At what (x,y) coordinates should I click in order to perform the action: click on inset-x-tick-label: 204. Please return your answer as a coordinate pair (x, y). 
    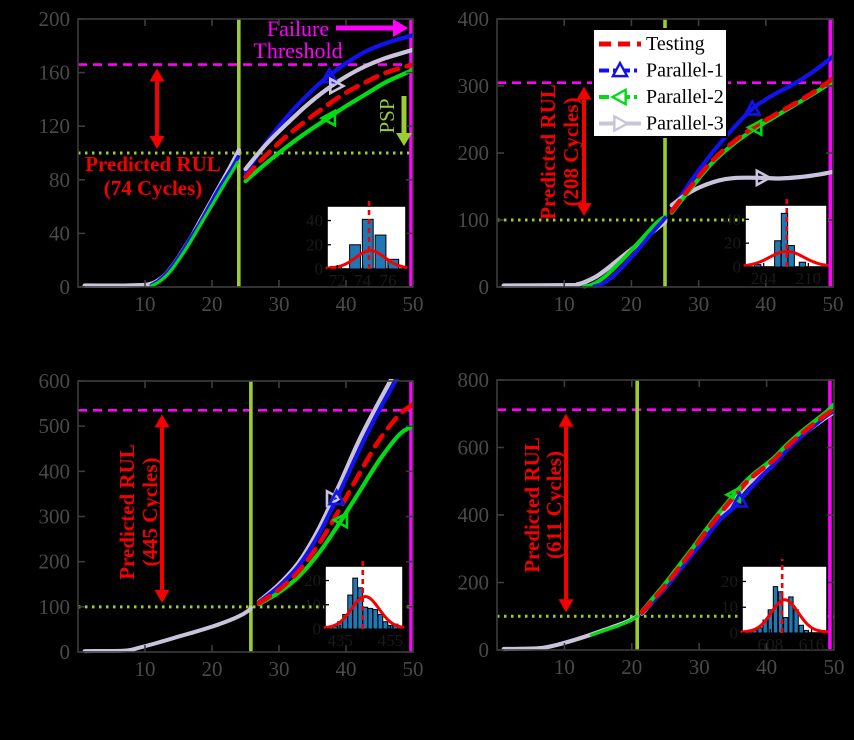
    Looking at the image, I should click on (764, 278).